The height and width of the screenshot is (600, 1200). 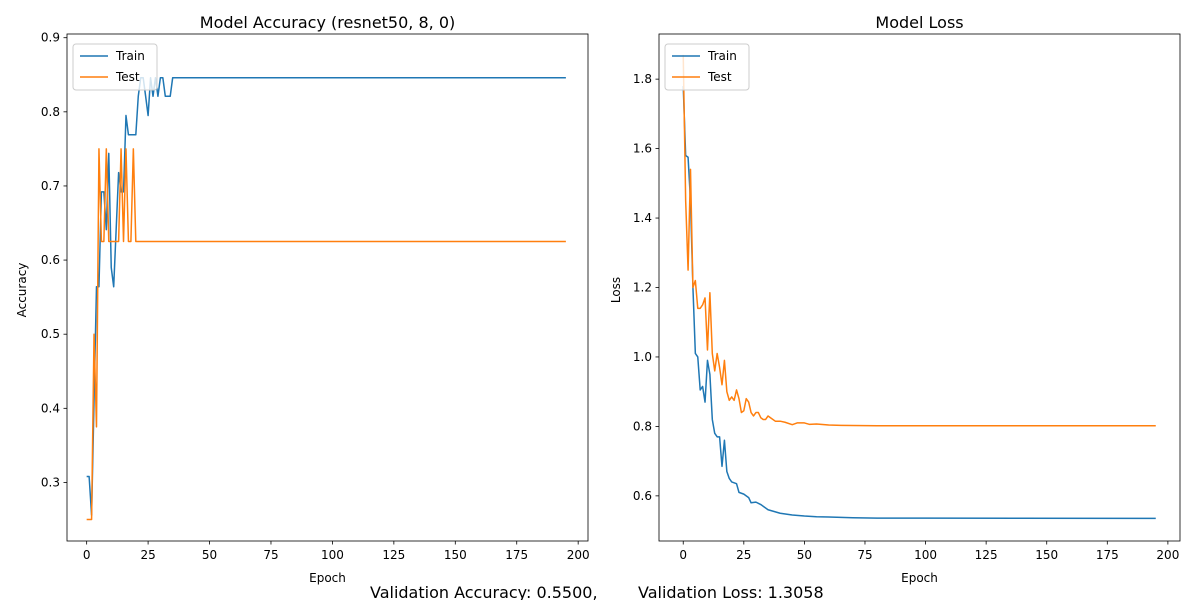 What do you see at coordinates (50, 38) in the screenshot?
I see `accuracy-y-tick-label: 0.9` at bounding box center [50, 38].